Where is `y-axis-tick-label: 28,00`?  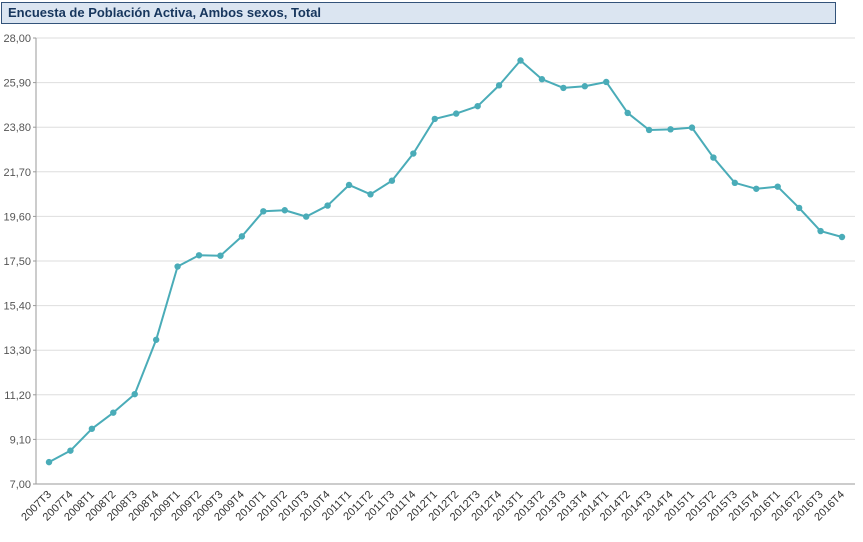
y-axis-tick-label: 28,00 is located at coordinates (17, 39).